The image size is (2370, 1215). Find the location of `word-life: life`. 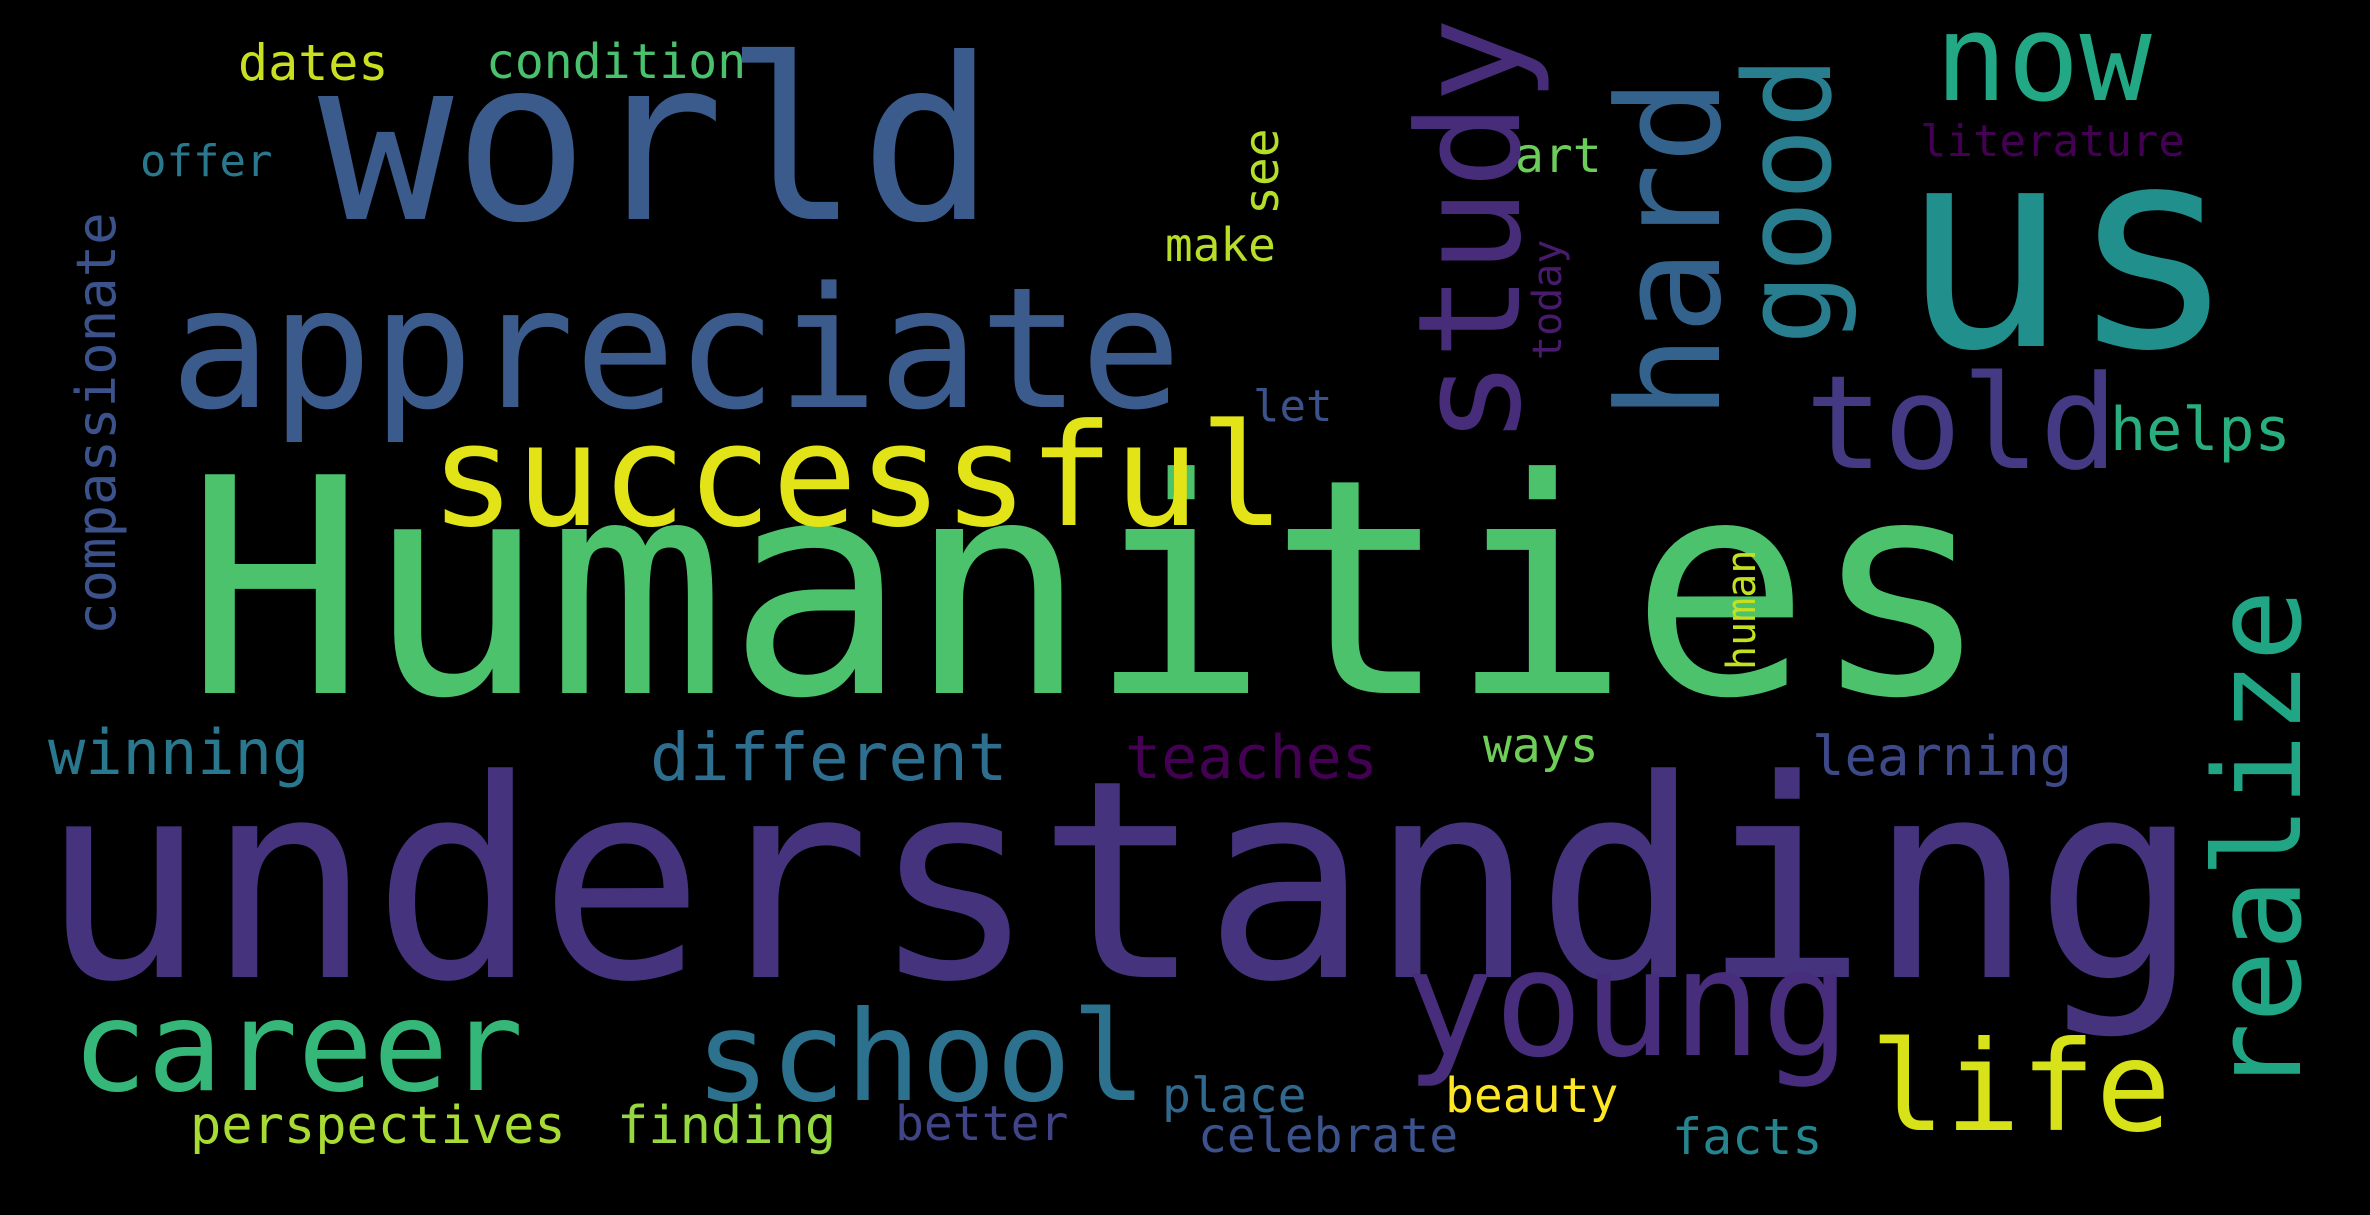

word-life: life is located at coordinates (2021, 1087).